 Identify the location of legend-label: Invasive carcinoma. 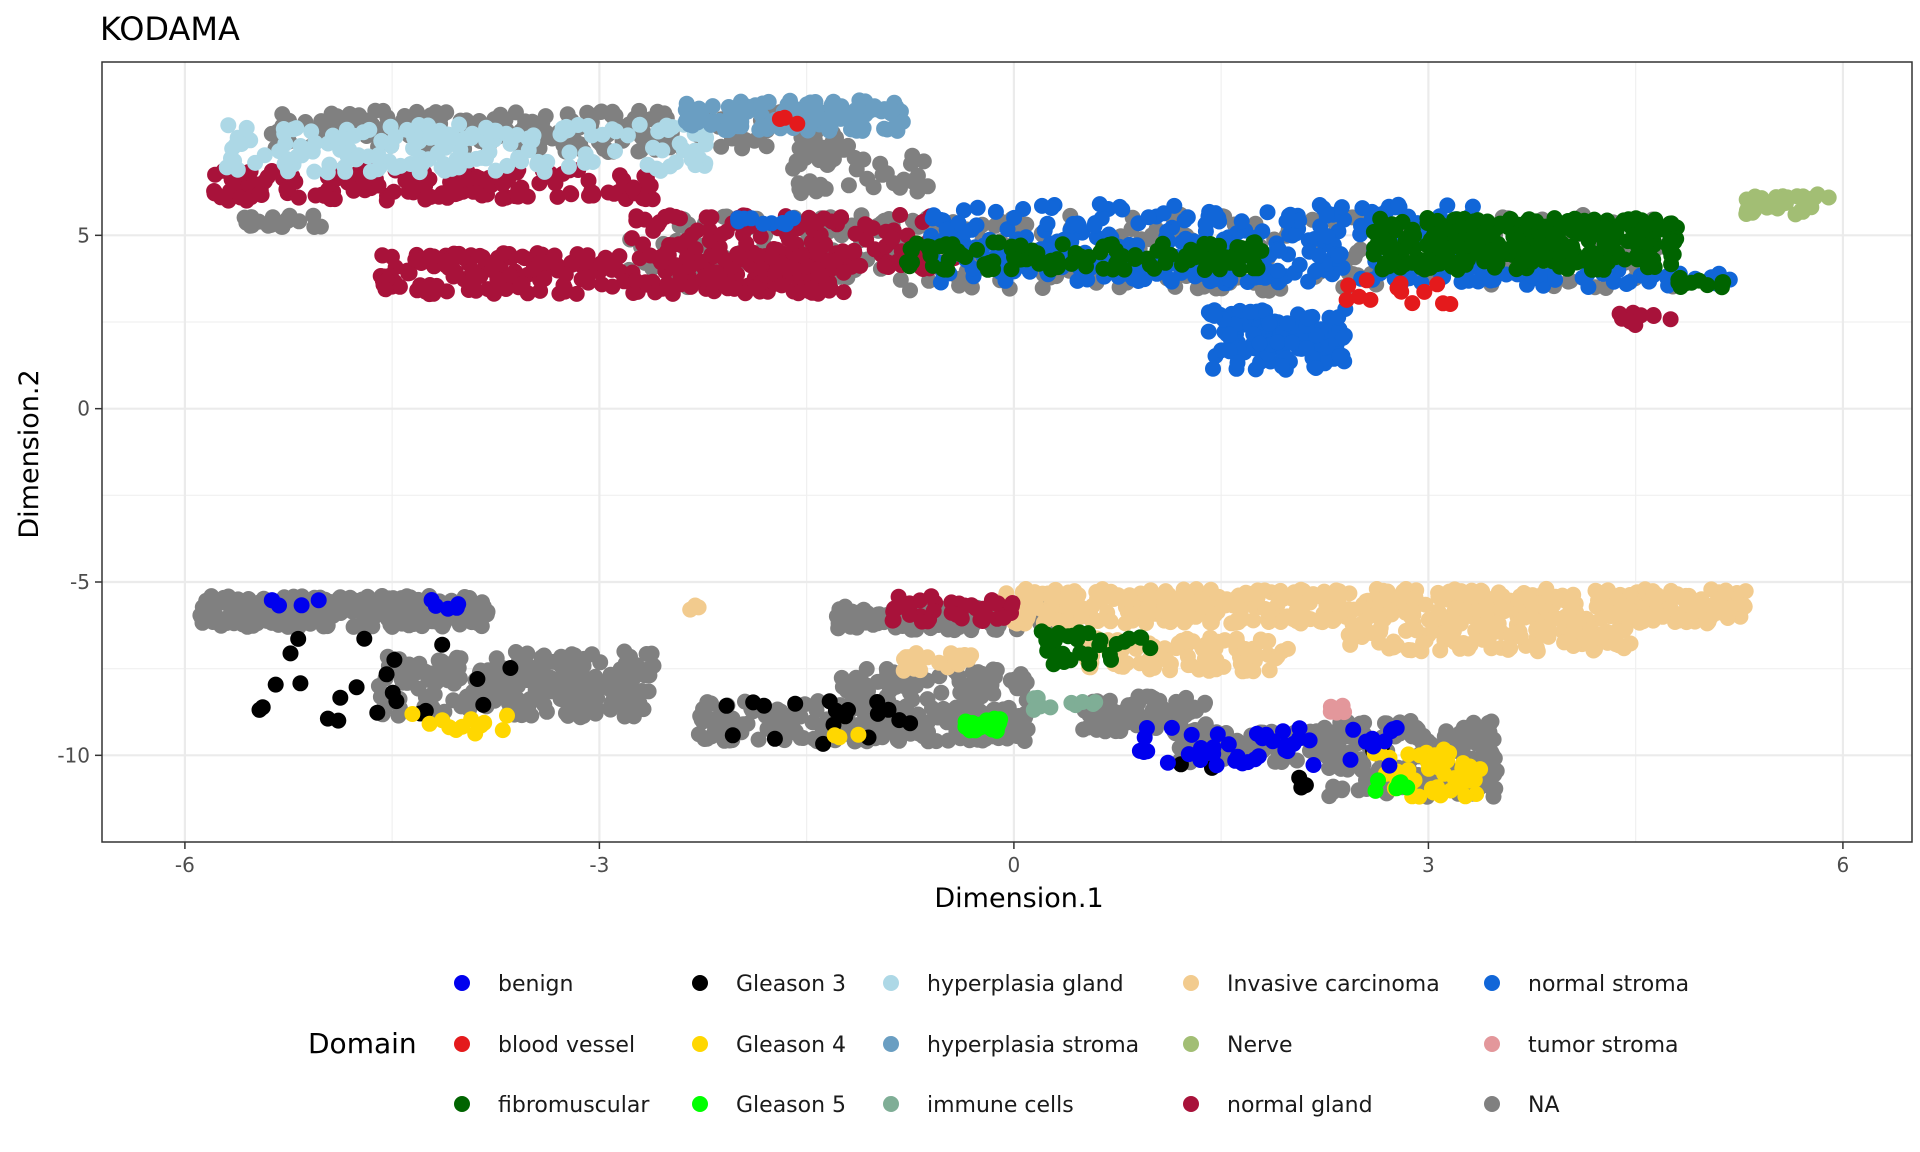
(1333, 984).